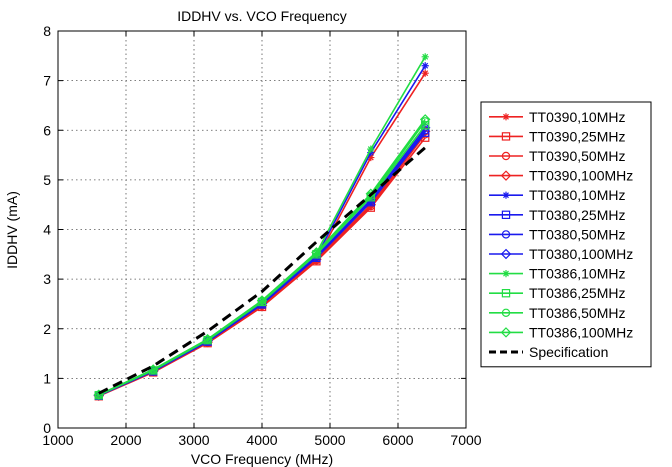 The width and height of the screenshot is (672, 467). What do you see at coordinates (47, 230) in the screenshot?
I see `y-tick-label: 4` at bounding box center [47, 230].